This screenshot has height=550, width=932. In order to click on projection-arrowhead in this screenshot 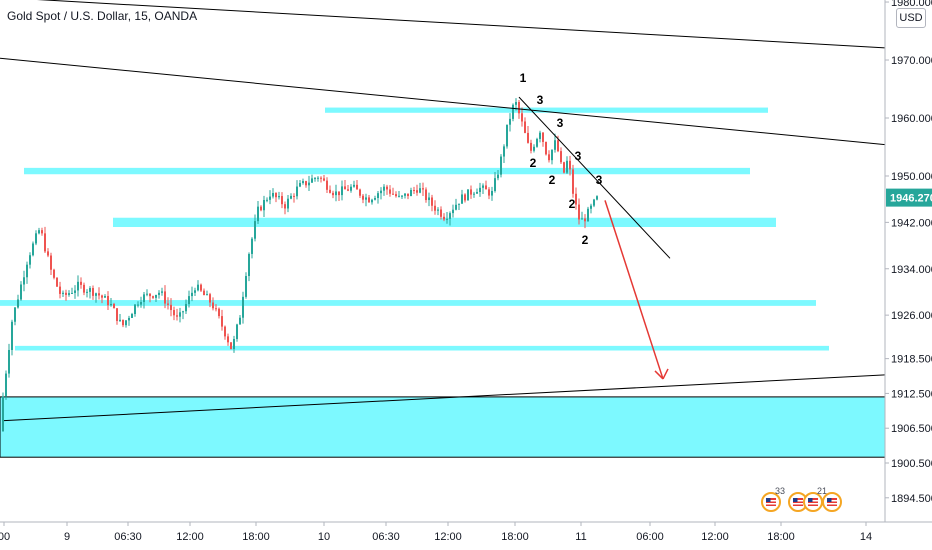, I will do `click(661, 374)`.